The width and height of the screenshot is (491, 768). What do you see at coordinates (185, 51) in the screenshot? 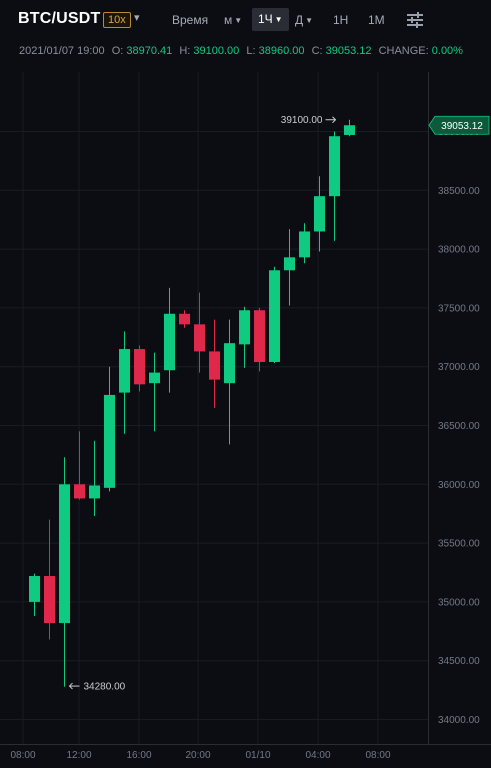
I see `ohlc-high-label: H:` at bounding box center [185, 51].